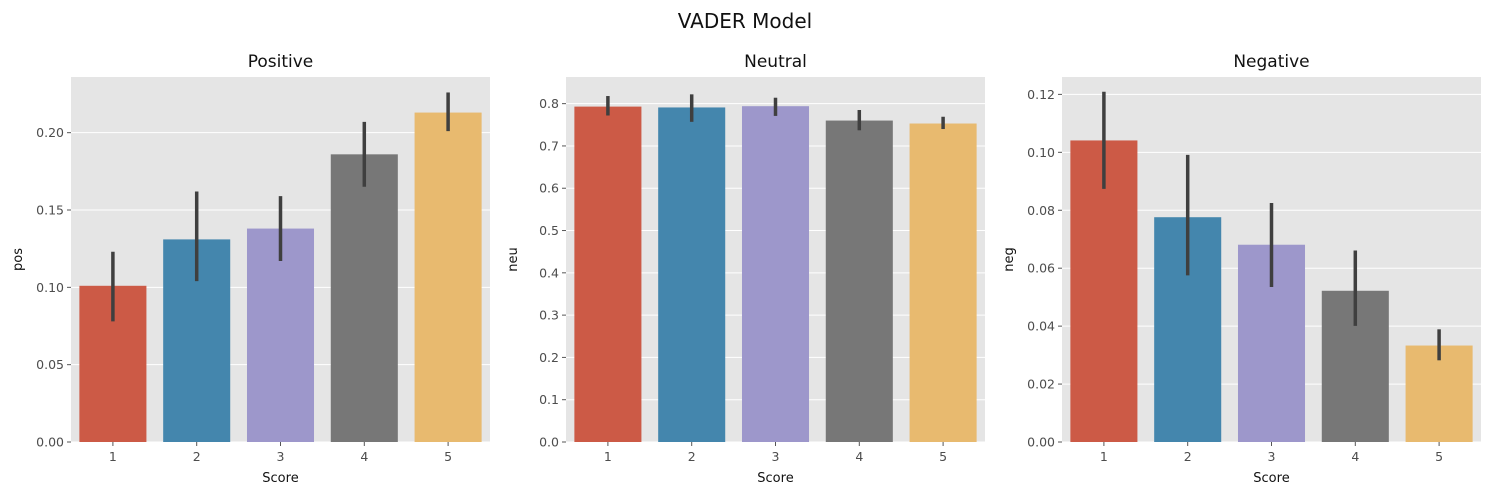 This screenshot has height=495, width=1490. I want to click on subplot-title: Negative, so click(1271, 62).